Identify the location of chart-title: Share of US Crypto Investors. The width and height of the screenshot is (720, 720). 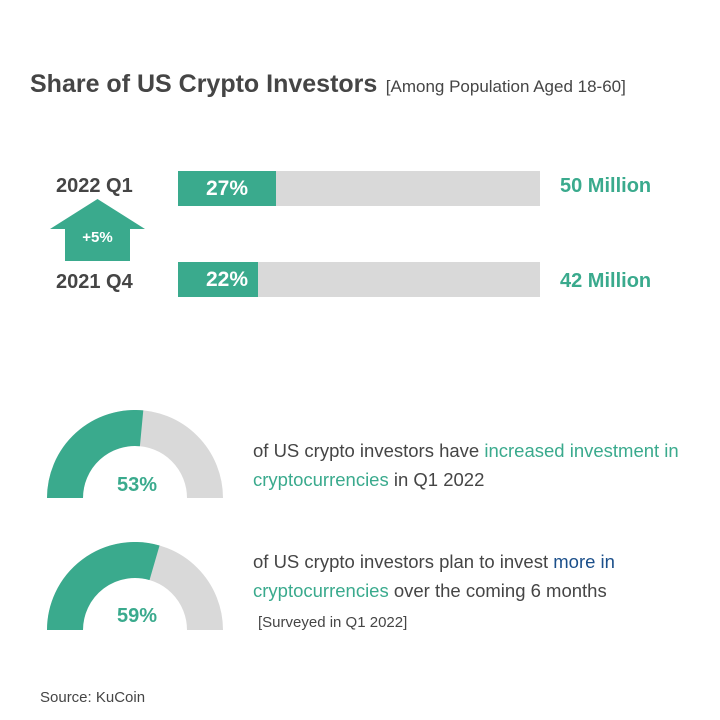
(204, 84).